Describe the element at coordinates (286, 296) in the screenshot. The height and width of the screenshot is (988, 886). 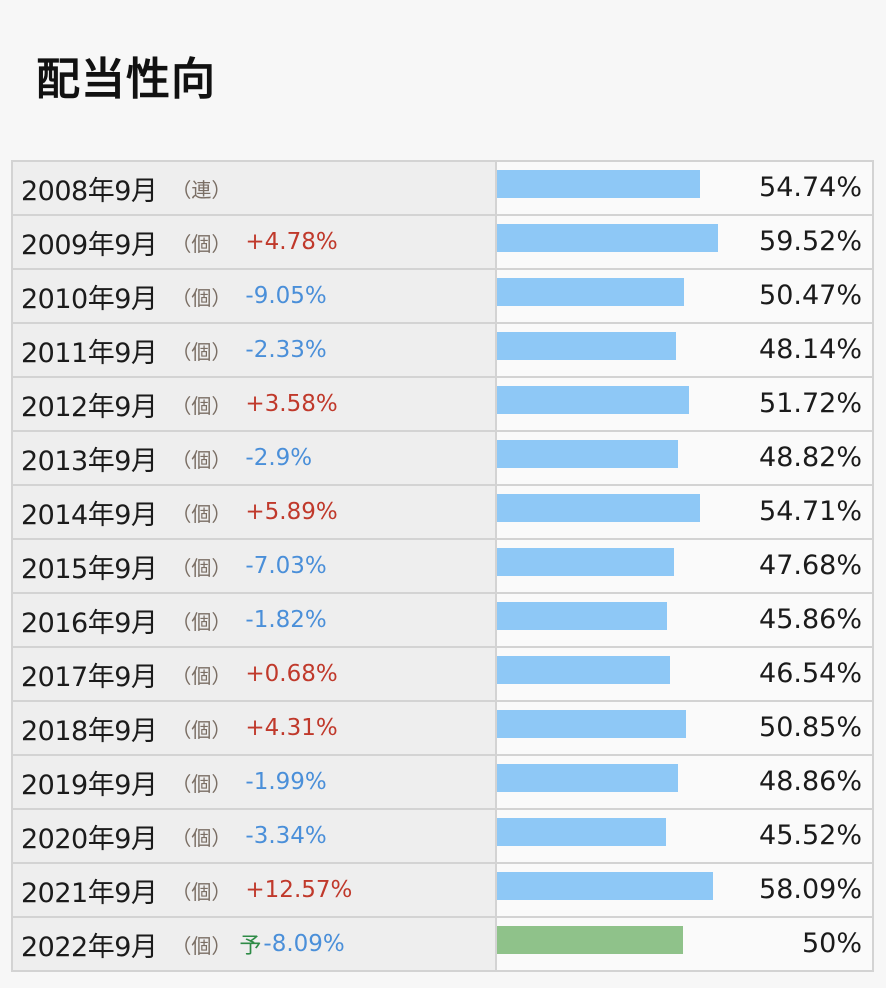
I see `change-rate: -9.05%` at that location.